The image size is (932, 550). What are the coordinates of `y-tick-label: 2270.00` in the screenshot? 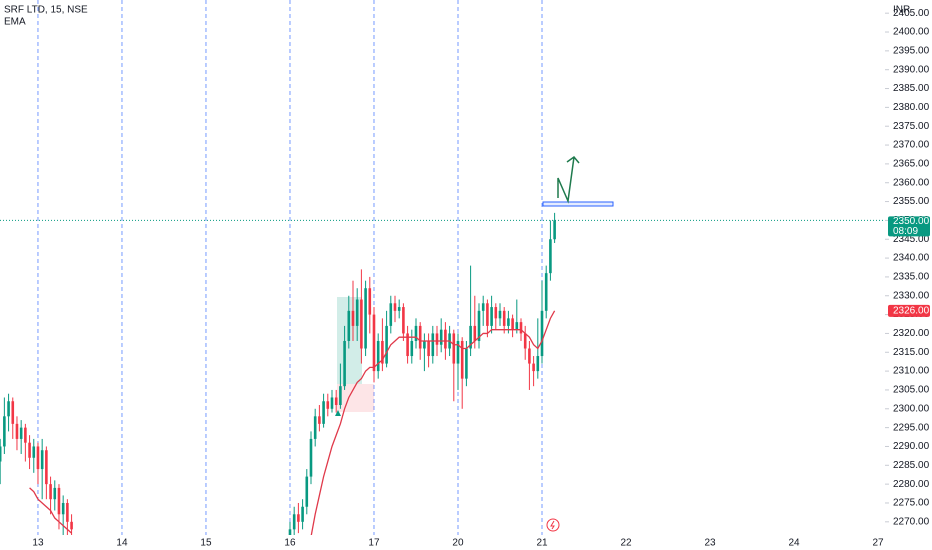 It's located at (911, 521).